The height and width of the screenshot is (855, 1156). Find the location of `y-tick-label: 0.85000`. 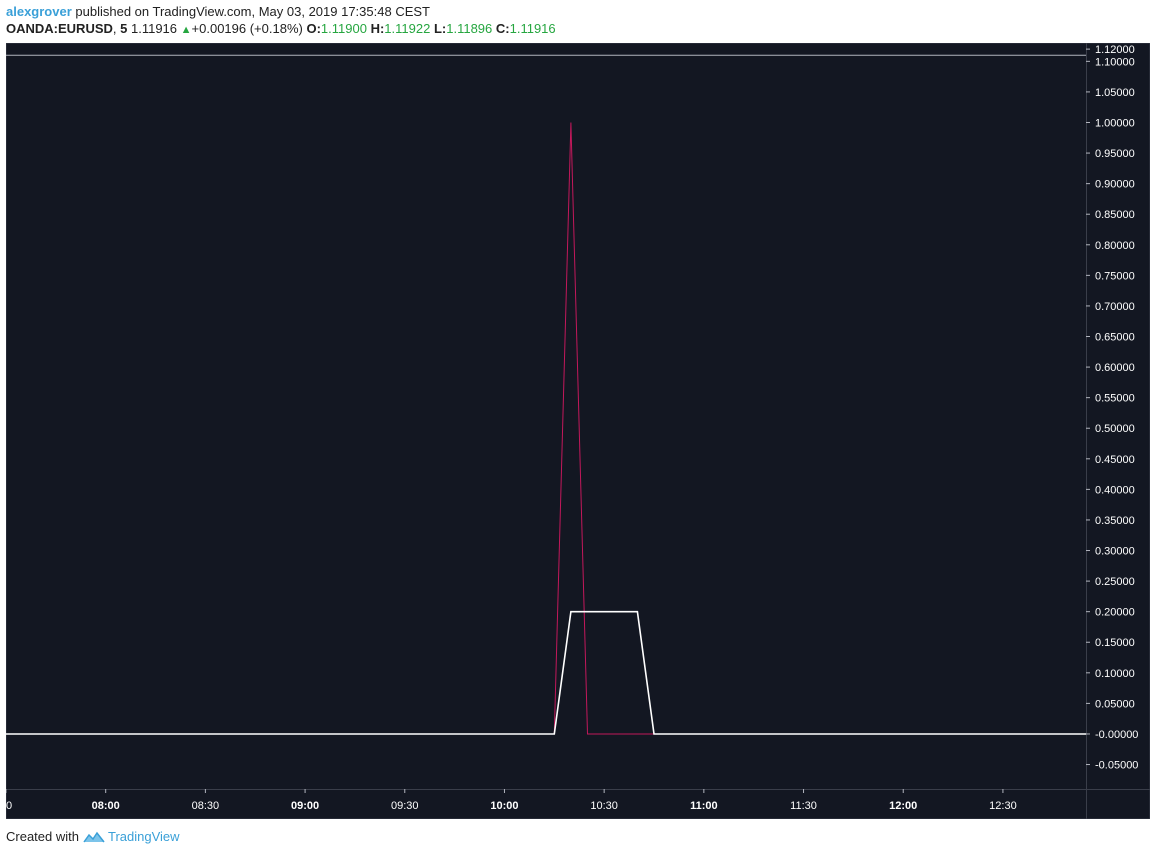

y-tick-label: 0.85000 is located at coordinates (1115, 215).